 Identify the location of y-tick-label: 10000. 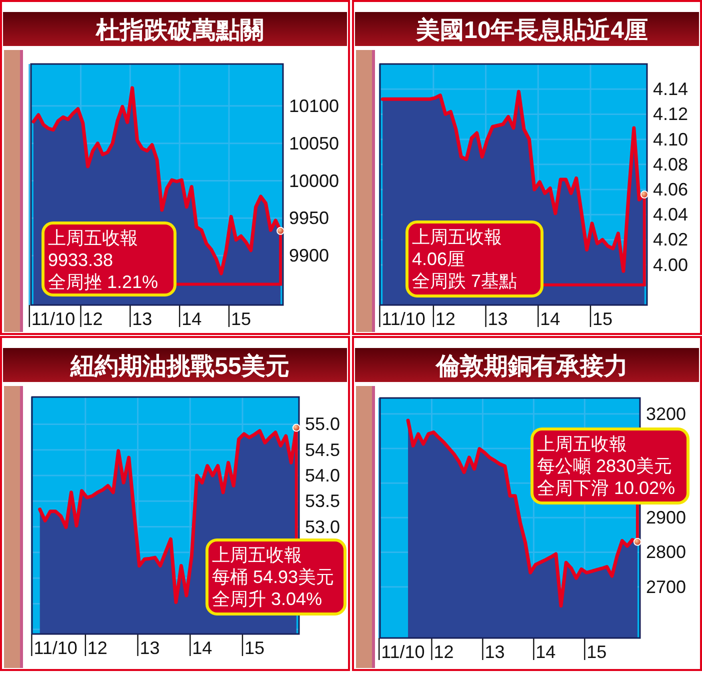
(314, 180).